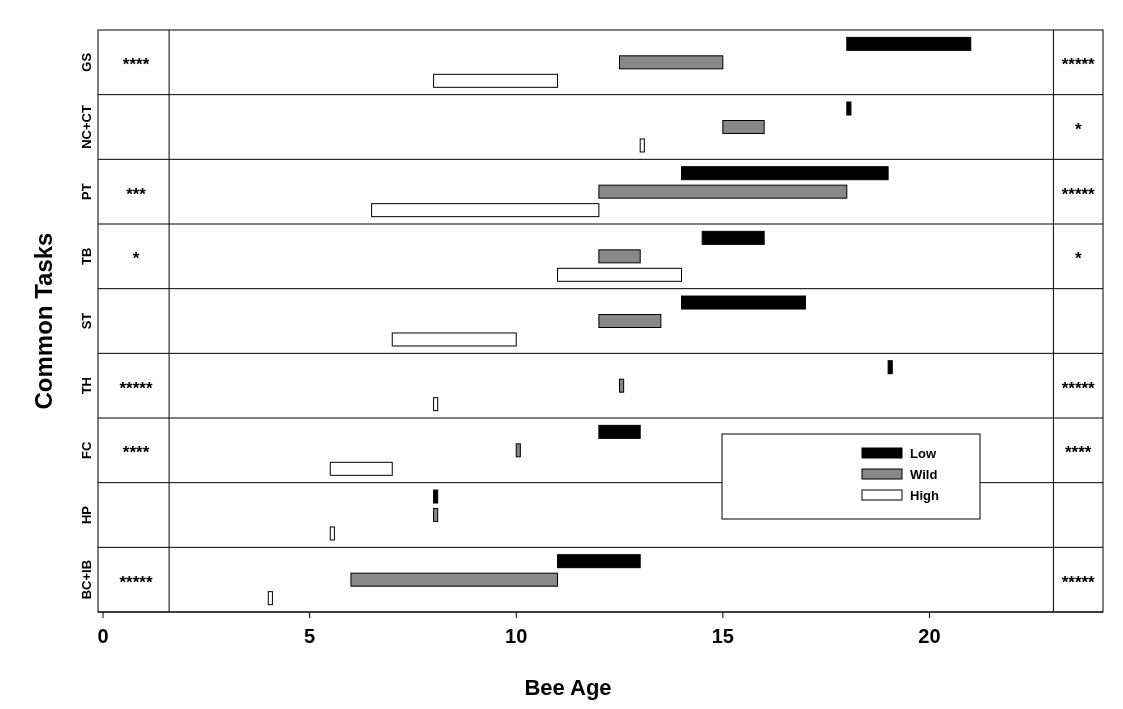  I want to click on y-tick-label: PT, so click(86, 191).